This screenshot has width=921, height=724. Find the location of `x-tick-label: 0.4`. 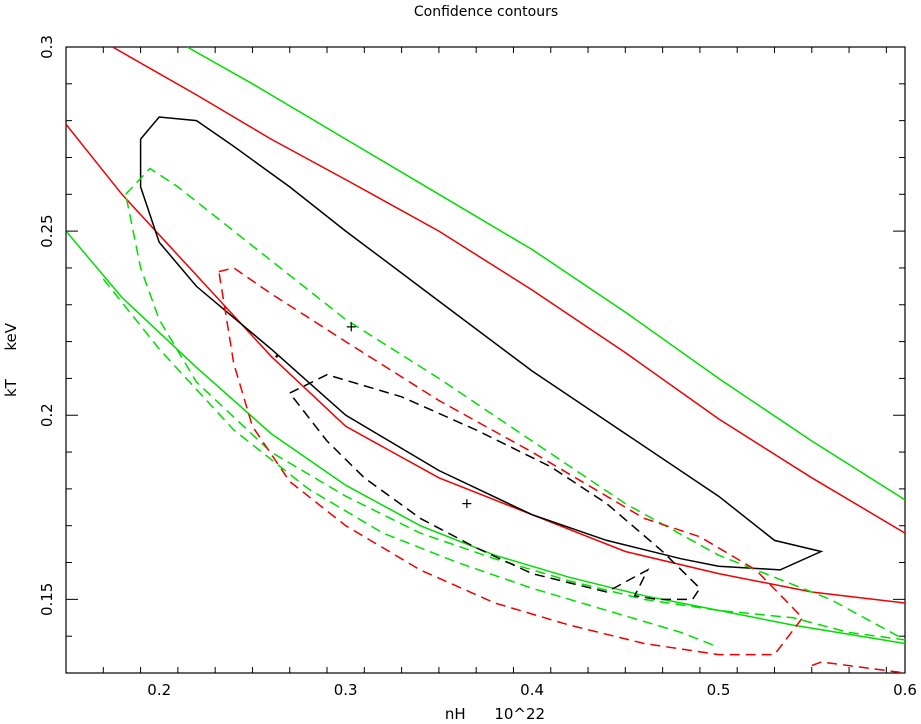

x-tick-label: 0.4 is located at coordinates (532, 690).